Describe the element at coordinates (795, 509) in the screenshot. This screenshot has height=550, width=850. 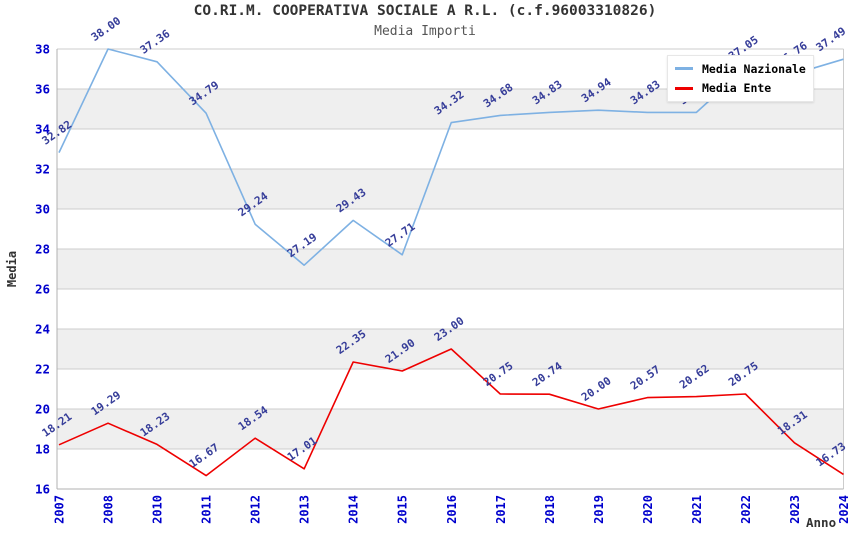
I see `x-tick-label: 2023` at that location.